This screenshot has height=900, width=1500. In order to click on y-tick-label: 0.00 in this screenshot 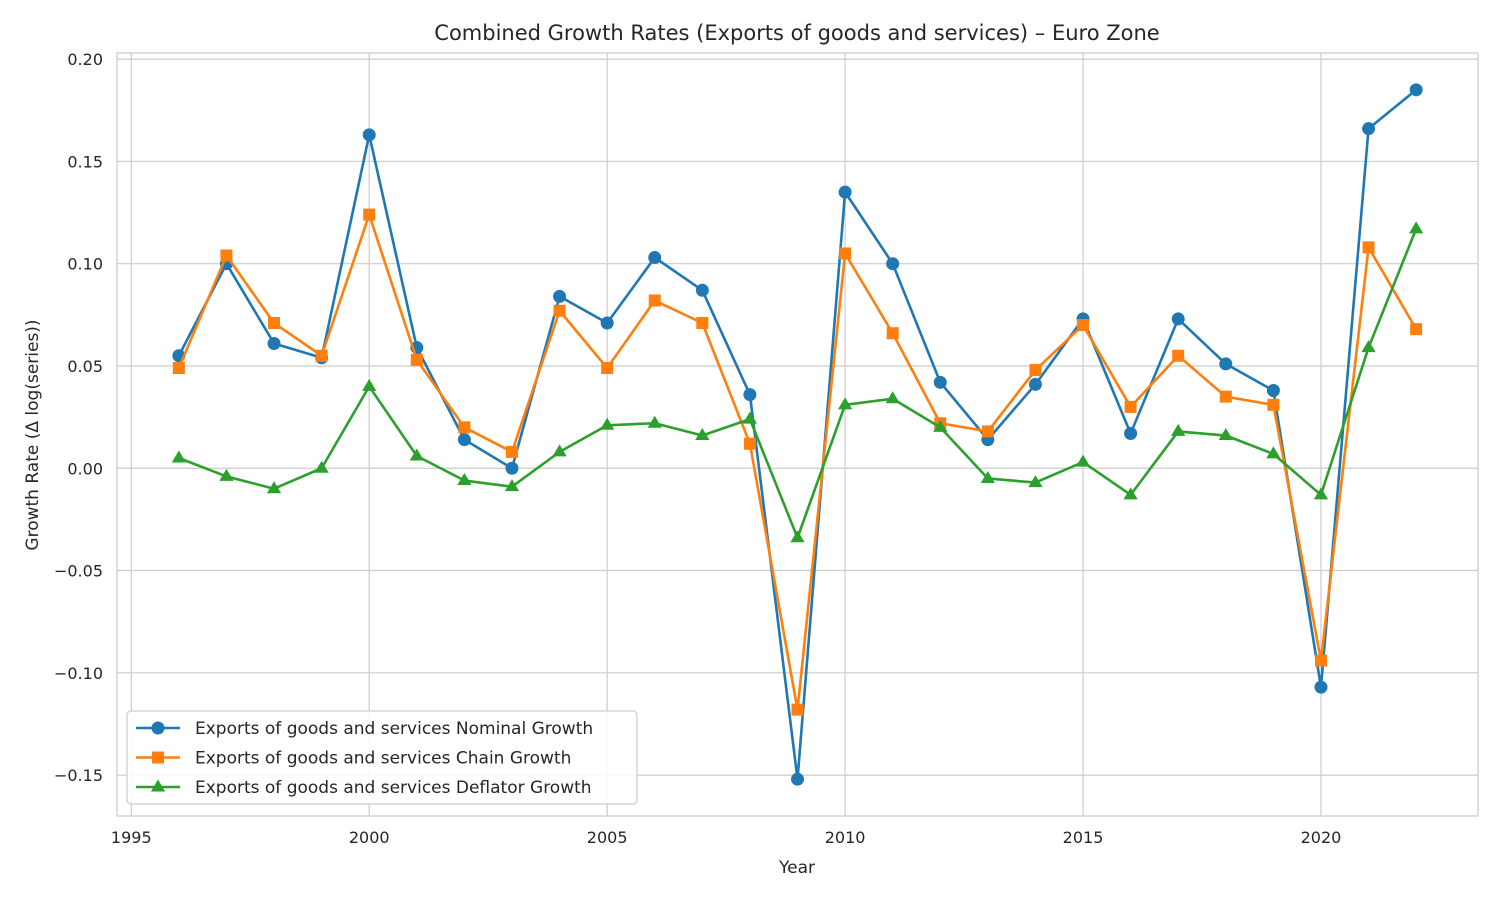, I will do `click(85, 468)`.